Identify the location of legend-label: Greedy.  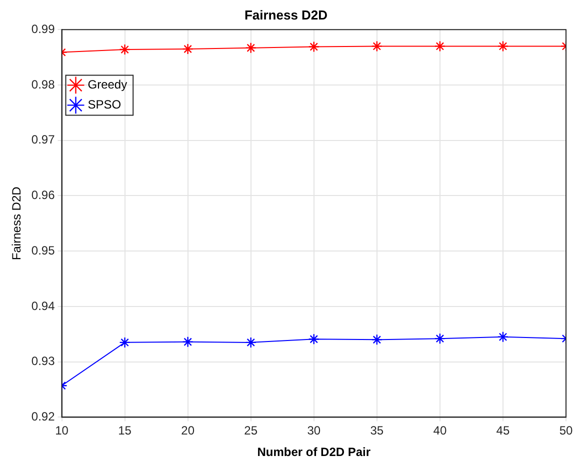
(108, 85).